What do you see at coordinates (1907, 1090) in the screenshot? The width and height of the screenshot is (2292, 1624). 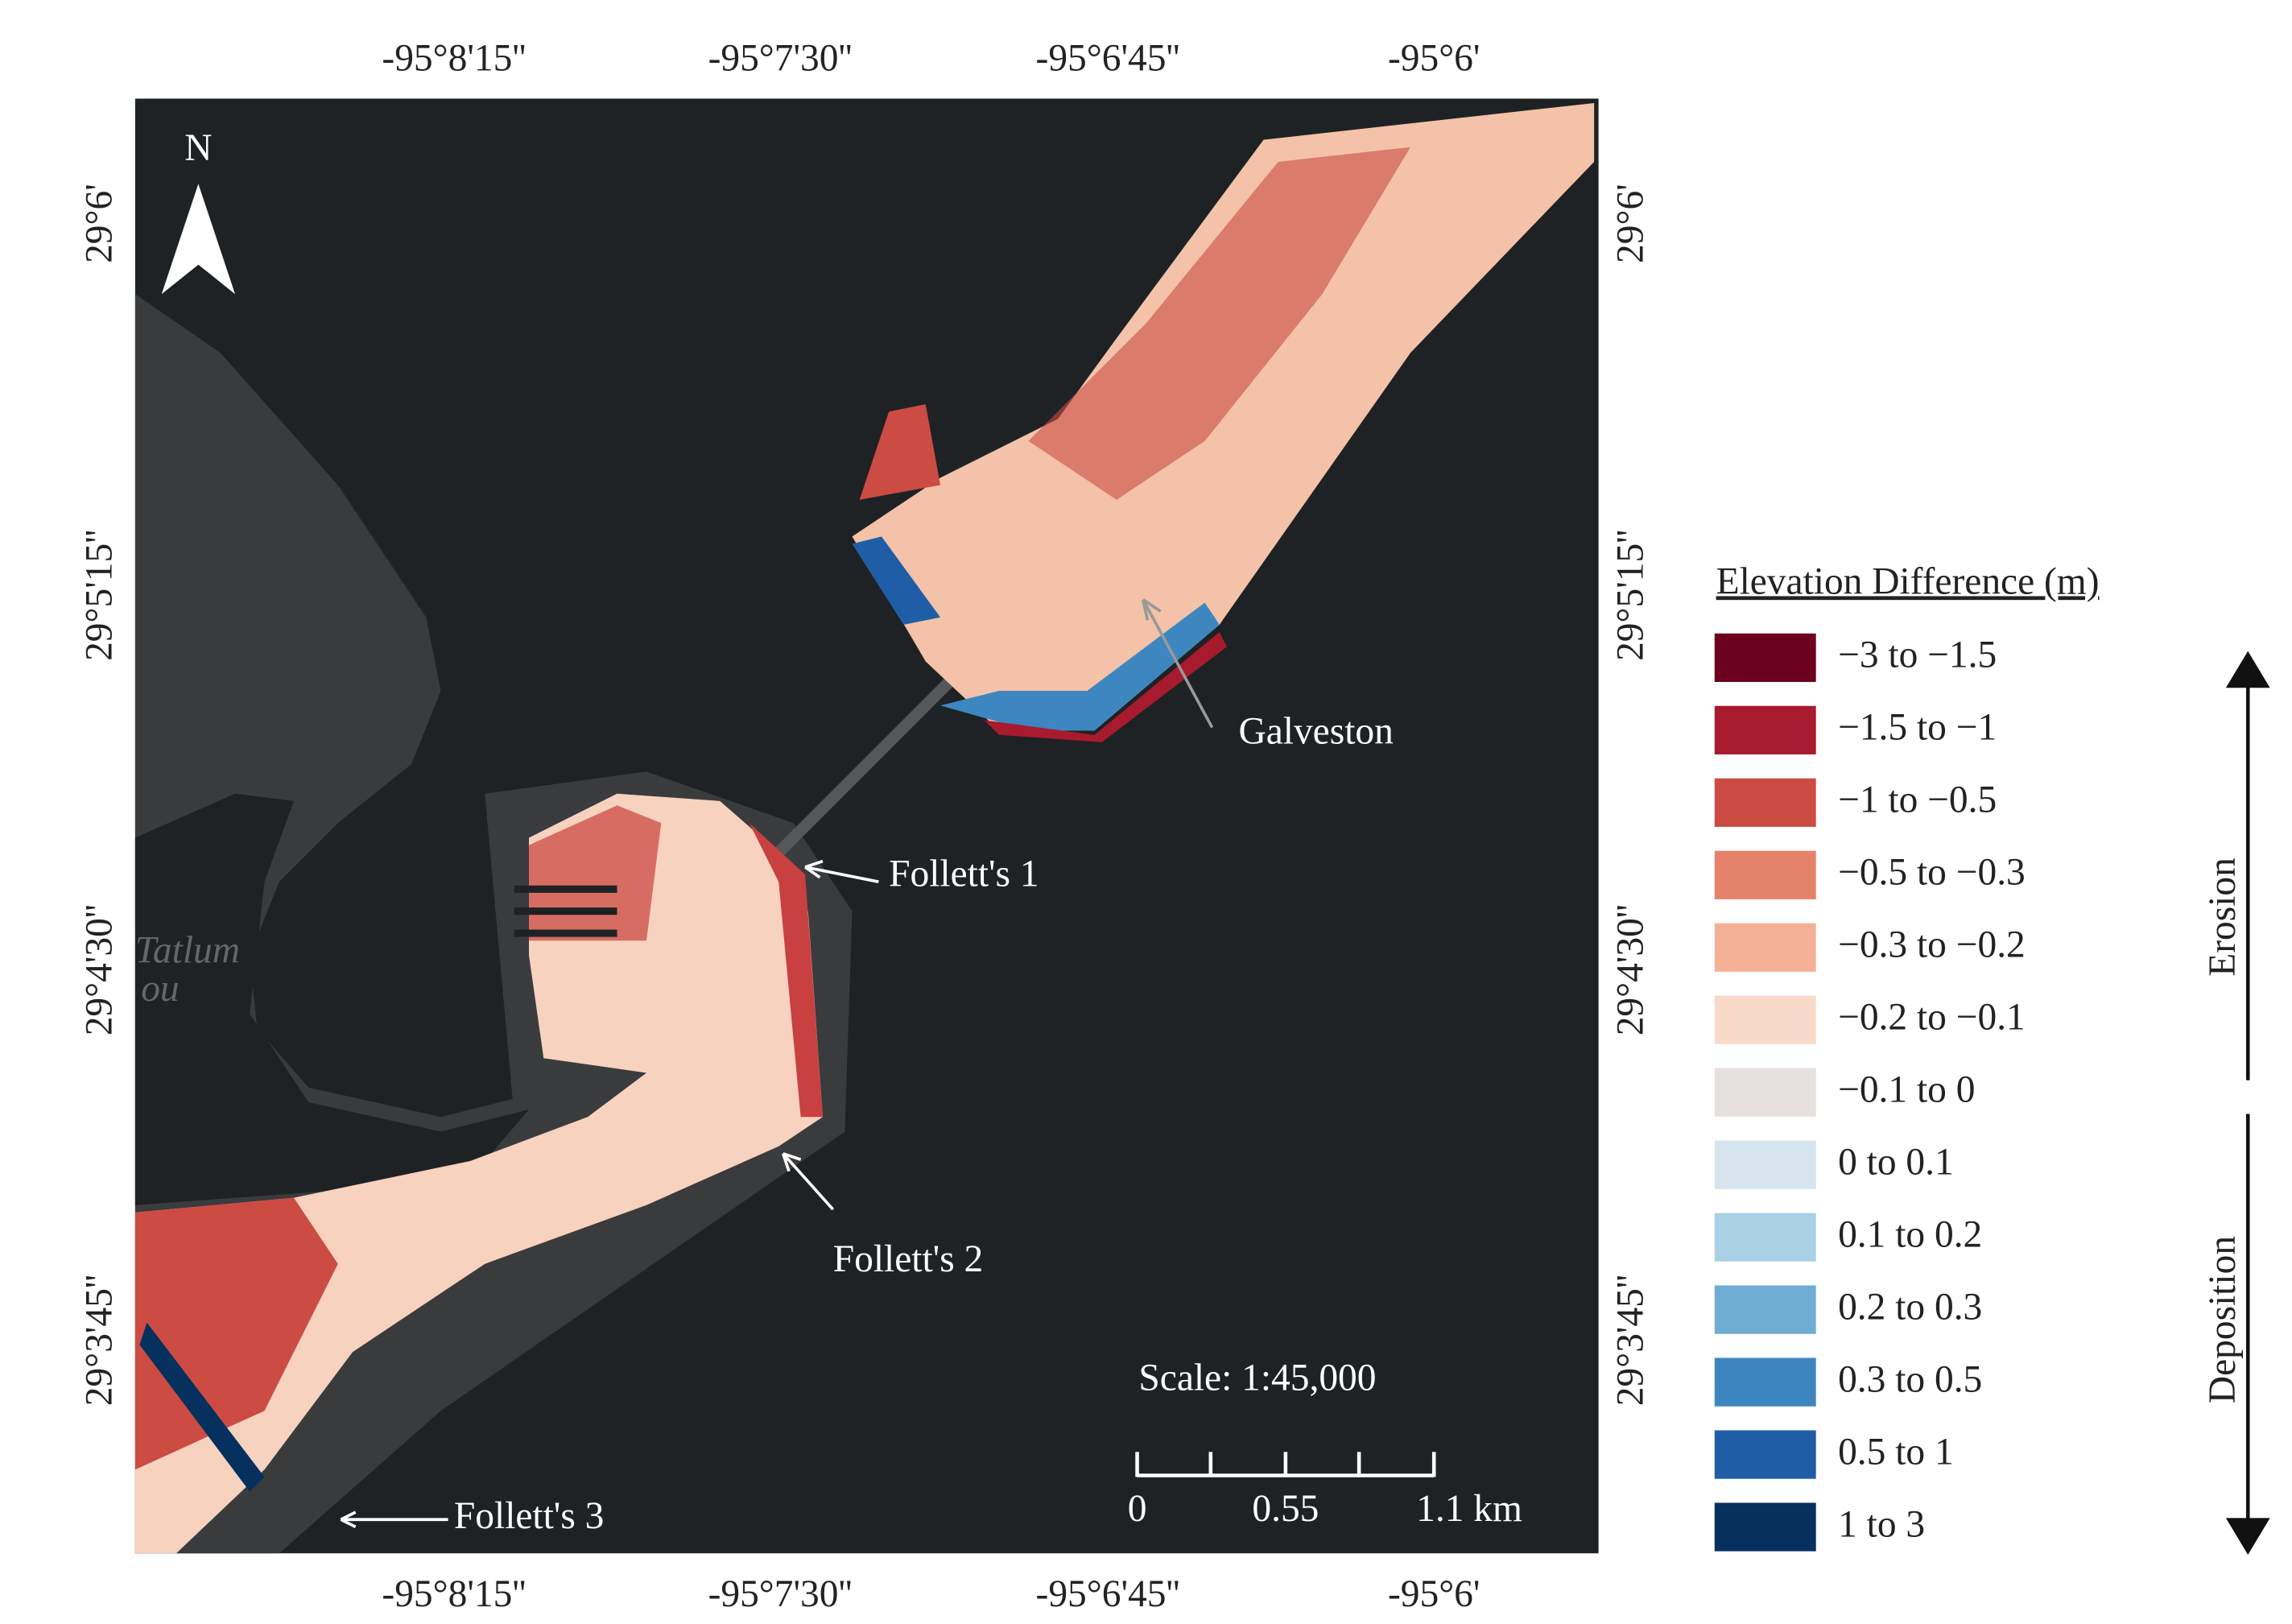 I see `legend-label: −0.1 to 0` at bounding box center [1907, 1090].